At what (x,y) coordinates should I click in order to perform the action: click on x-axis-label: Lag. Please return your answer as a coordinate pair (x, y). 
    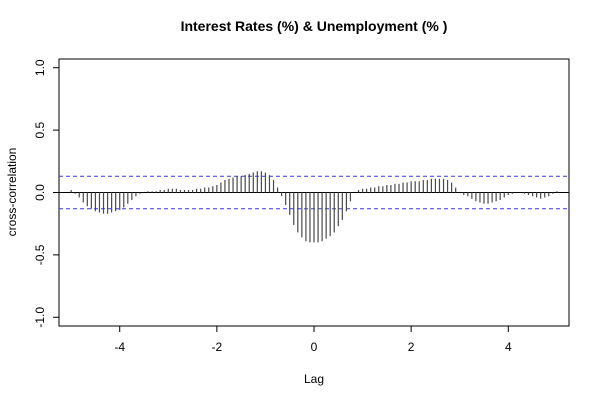
    Looking at the image, I should click on (314, 379).